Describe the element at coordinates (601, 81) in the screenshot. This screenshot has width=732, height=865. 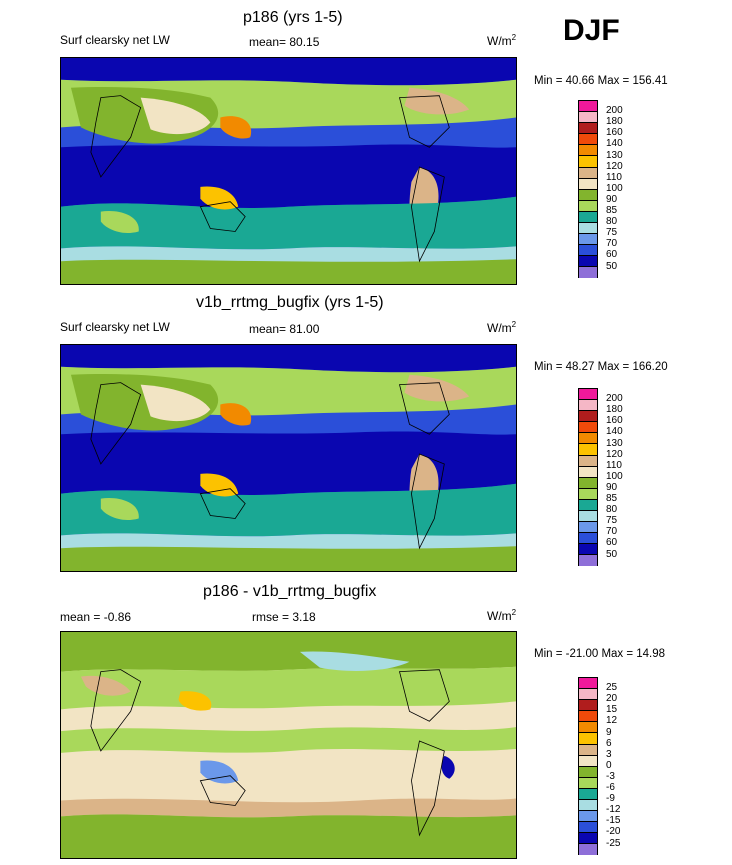
I see `panel-1-minmax: Min = 40.66 Max = 156.41` at that location.